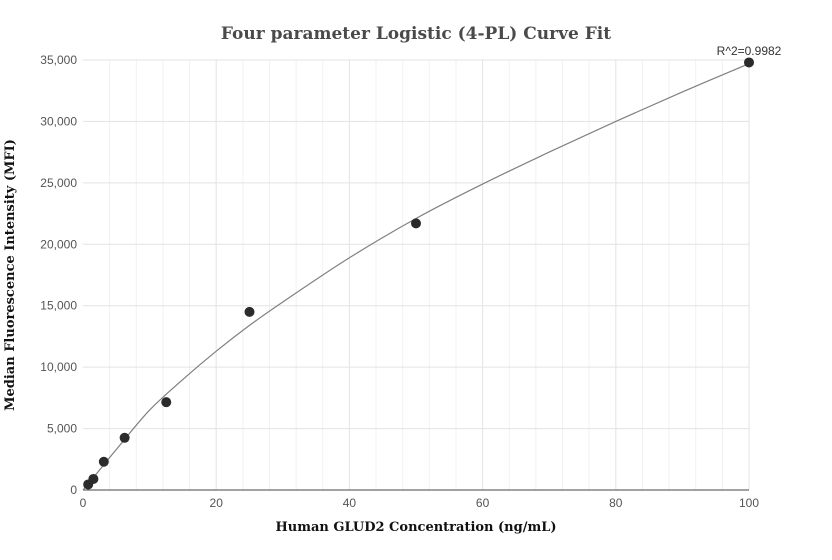 The width and height of the screenshot is (832, 560). I want to click on x-tick-label: 60, so click(483, 503).